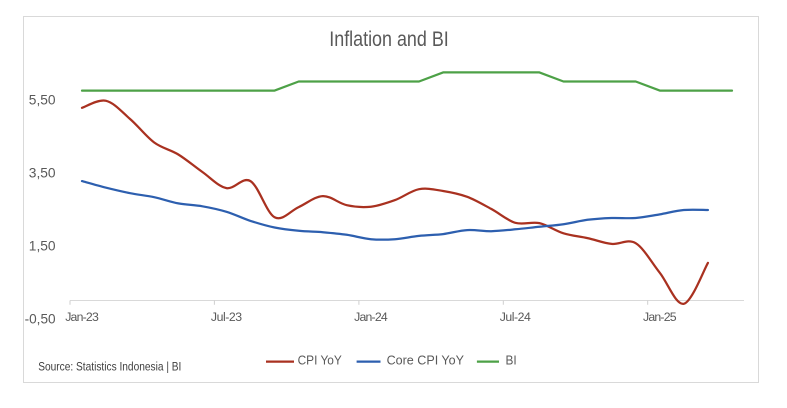 This screenshot has height=408, width=787. What do you see at coordinates (226, 317) in the screenshot?
I see `svg-text: Jul-23` at bounding box center [226, 317].